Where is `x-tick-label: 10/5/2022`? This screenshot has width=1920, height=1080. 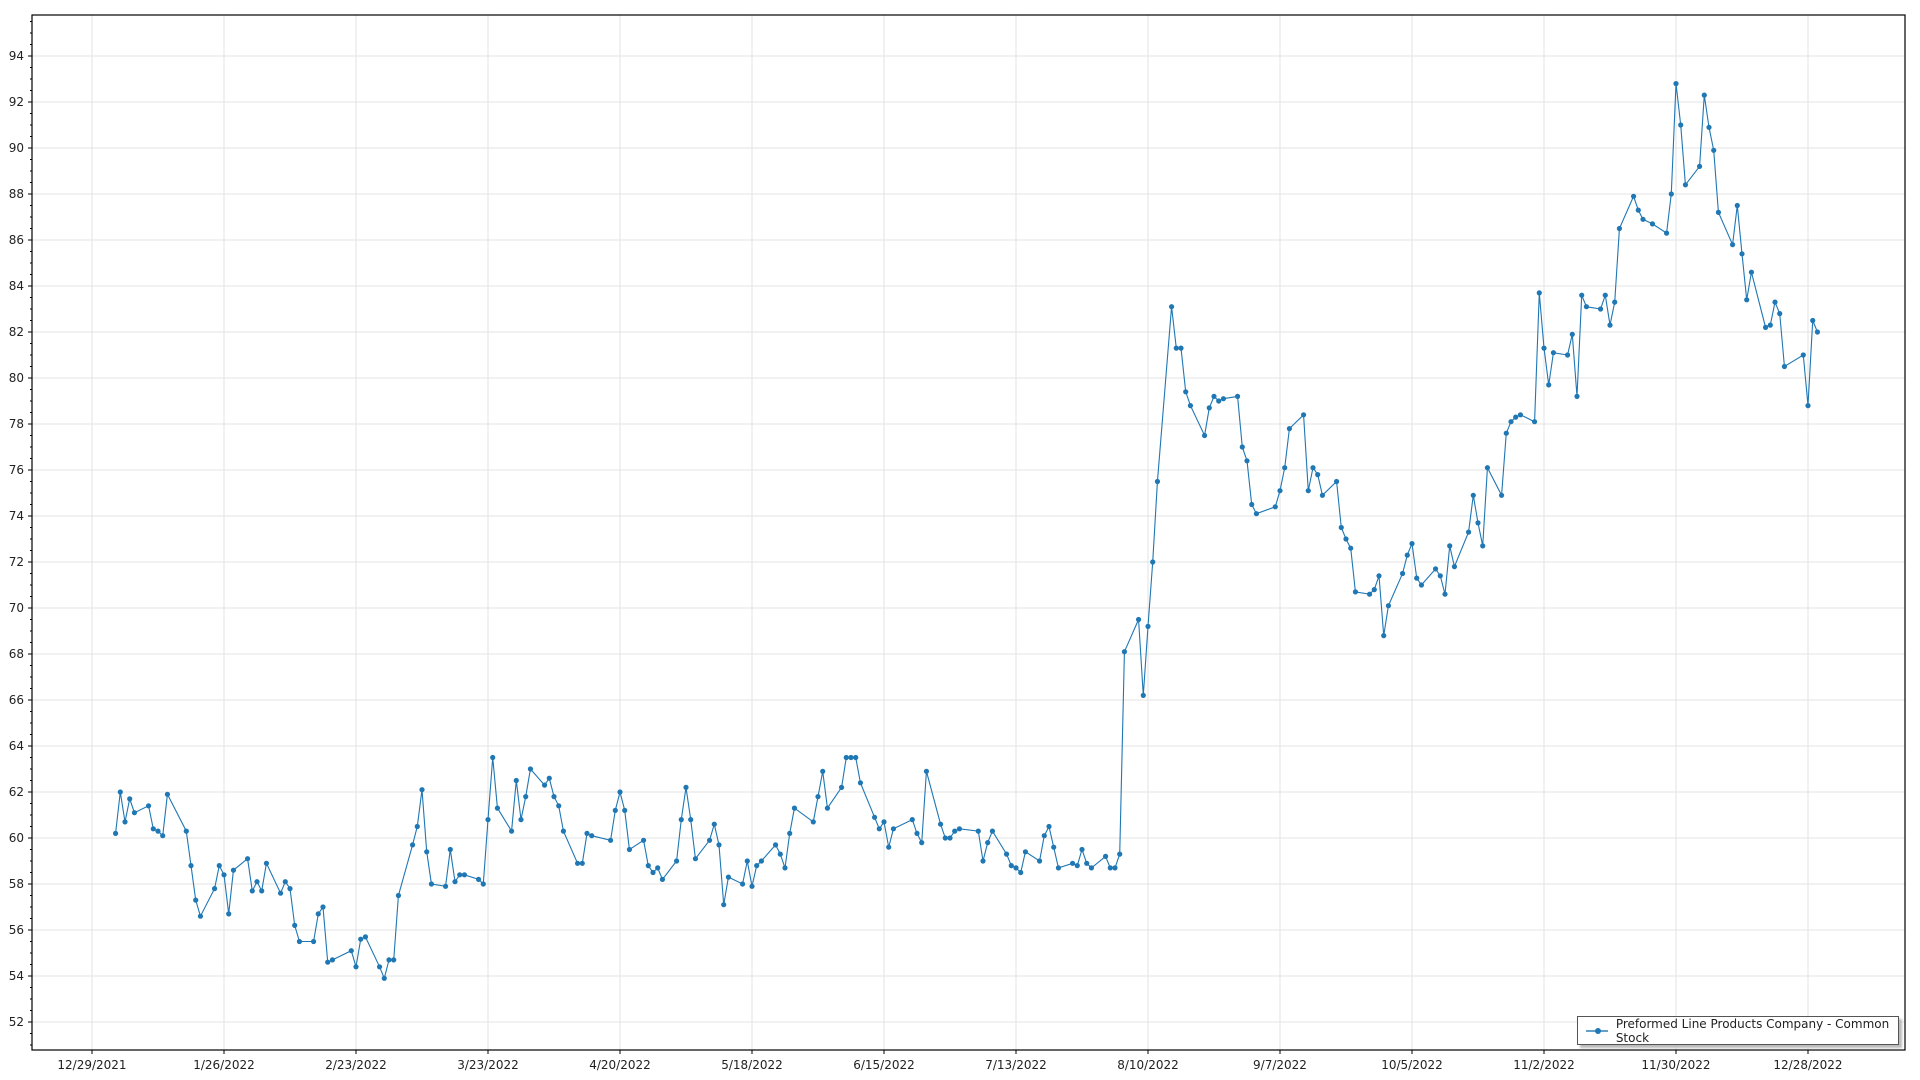 x-tick-label: 10/5/2022 is located at coordinates (1412, 1065).